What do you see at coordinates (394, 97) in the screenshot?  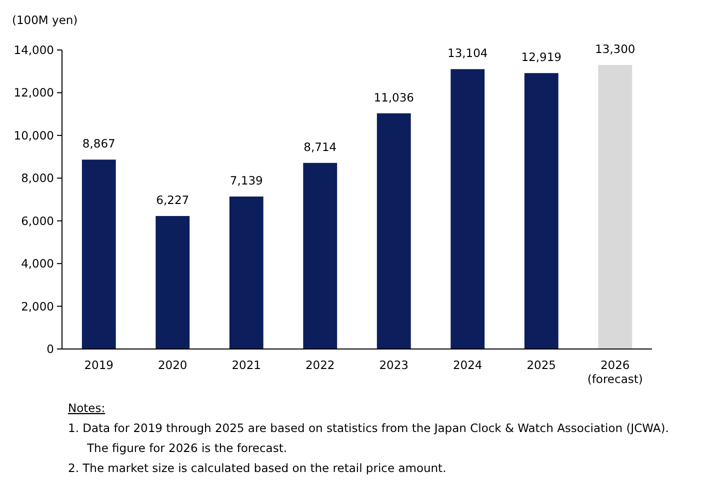 I see `data-label: 11,036` at bounding box center [394, 97].